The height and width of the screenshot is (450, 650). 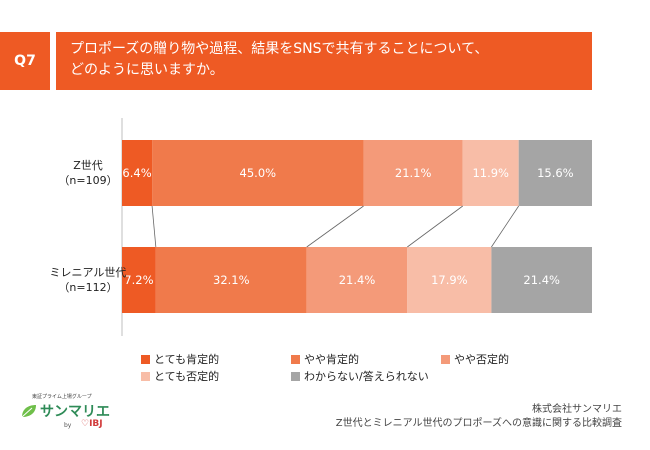 I want to click on legend-item: やや否定的, so click(x=475, y=359).